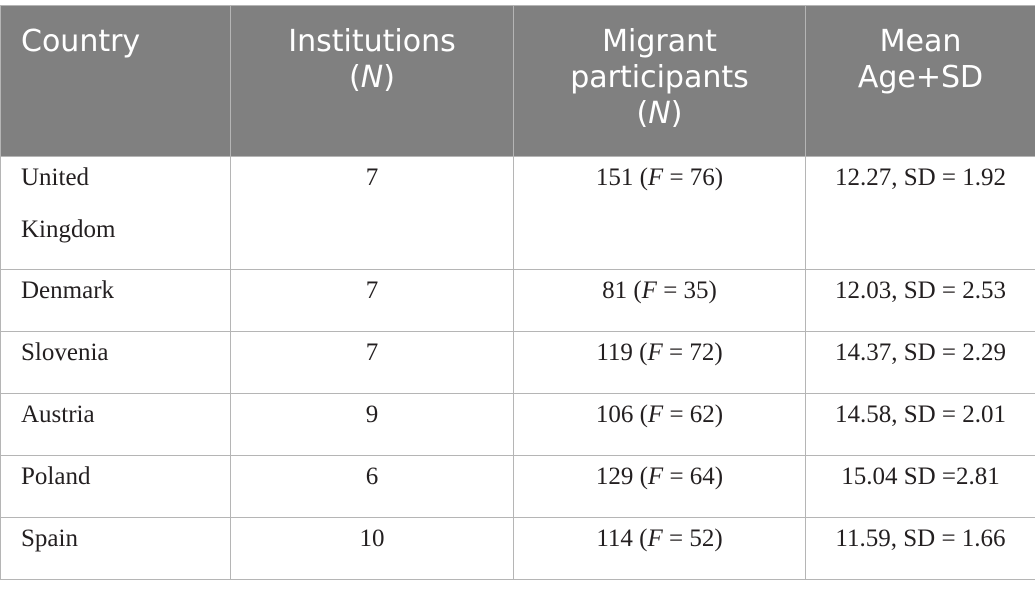  Describe the element at coordinates (125, 353) in the screenshot. I see `cell-line: Slovenia` at that location.